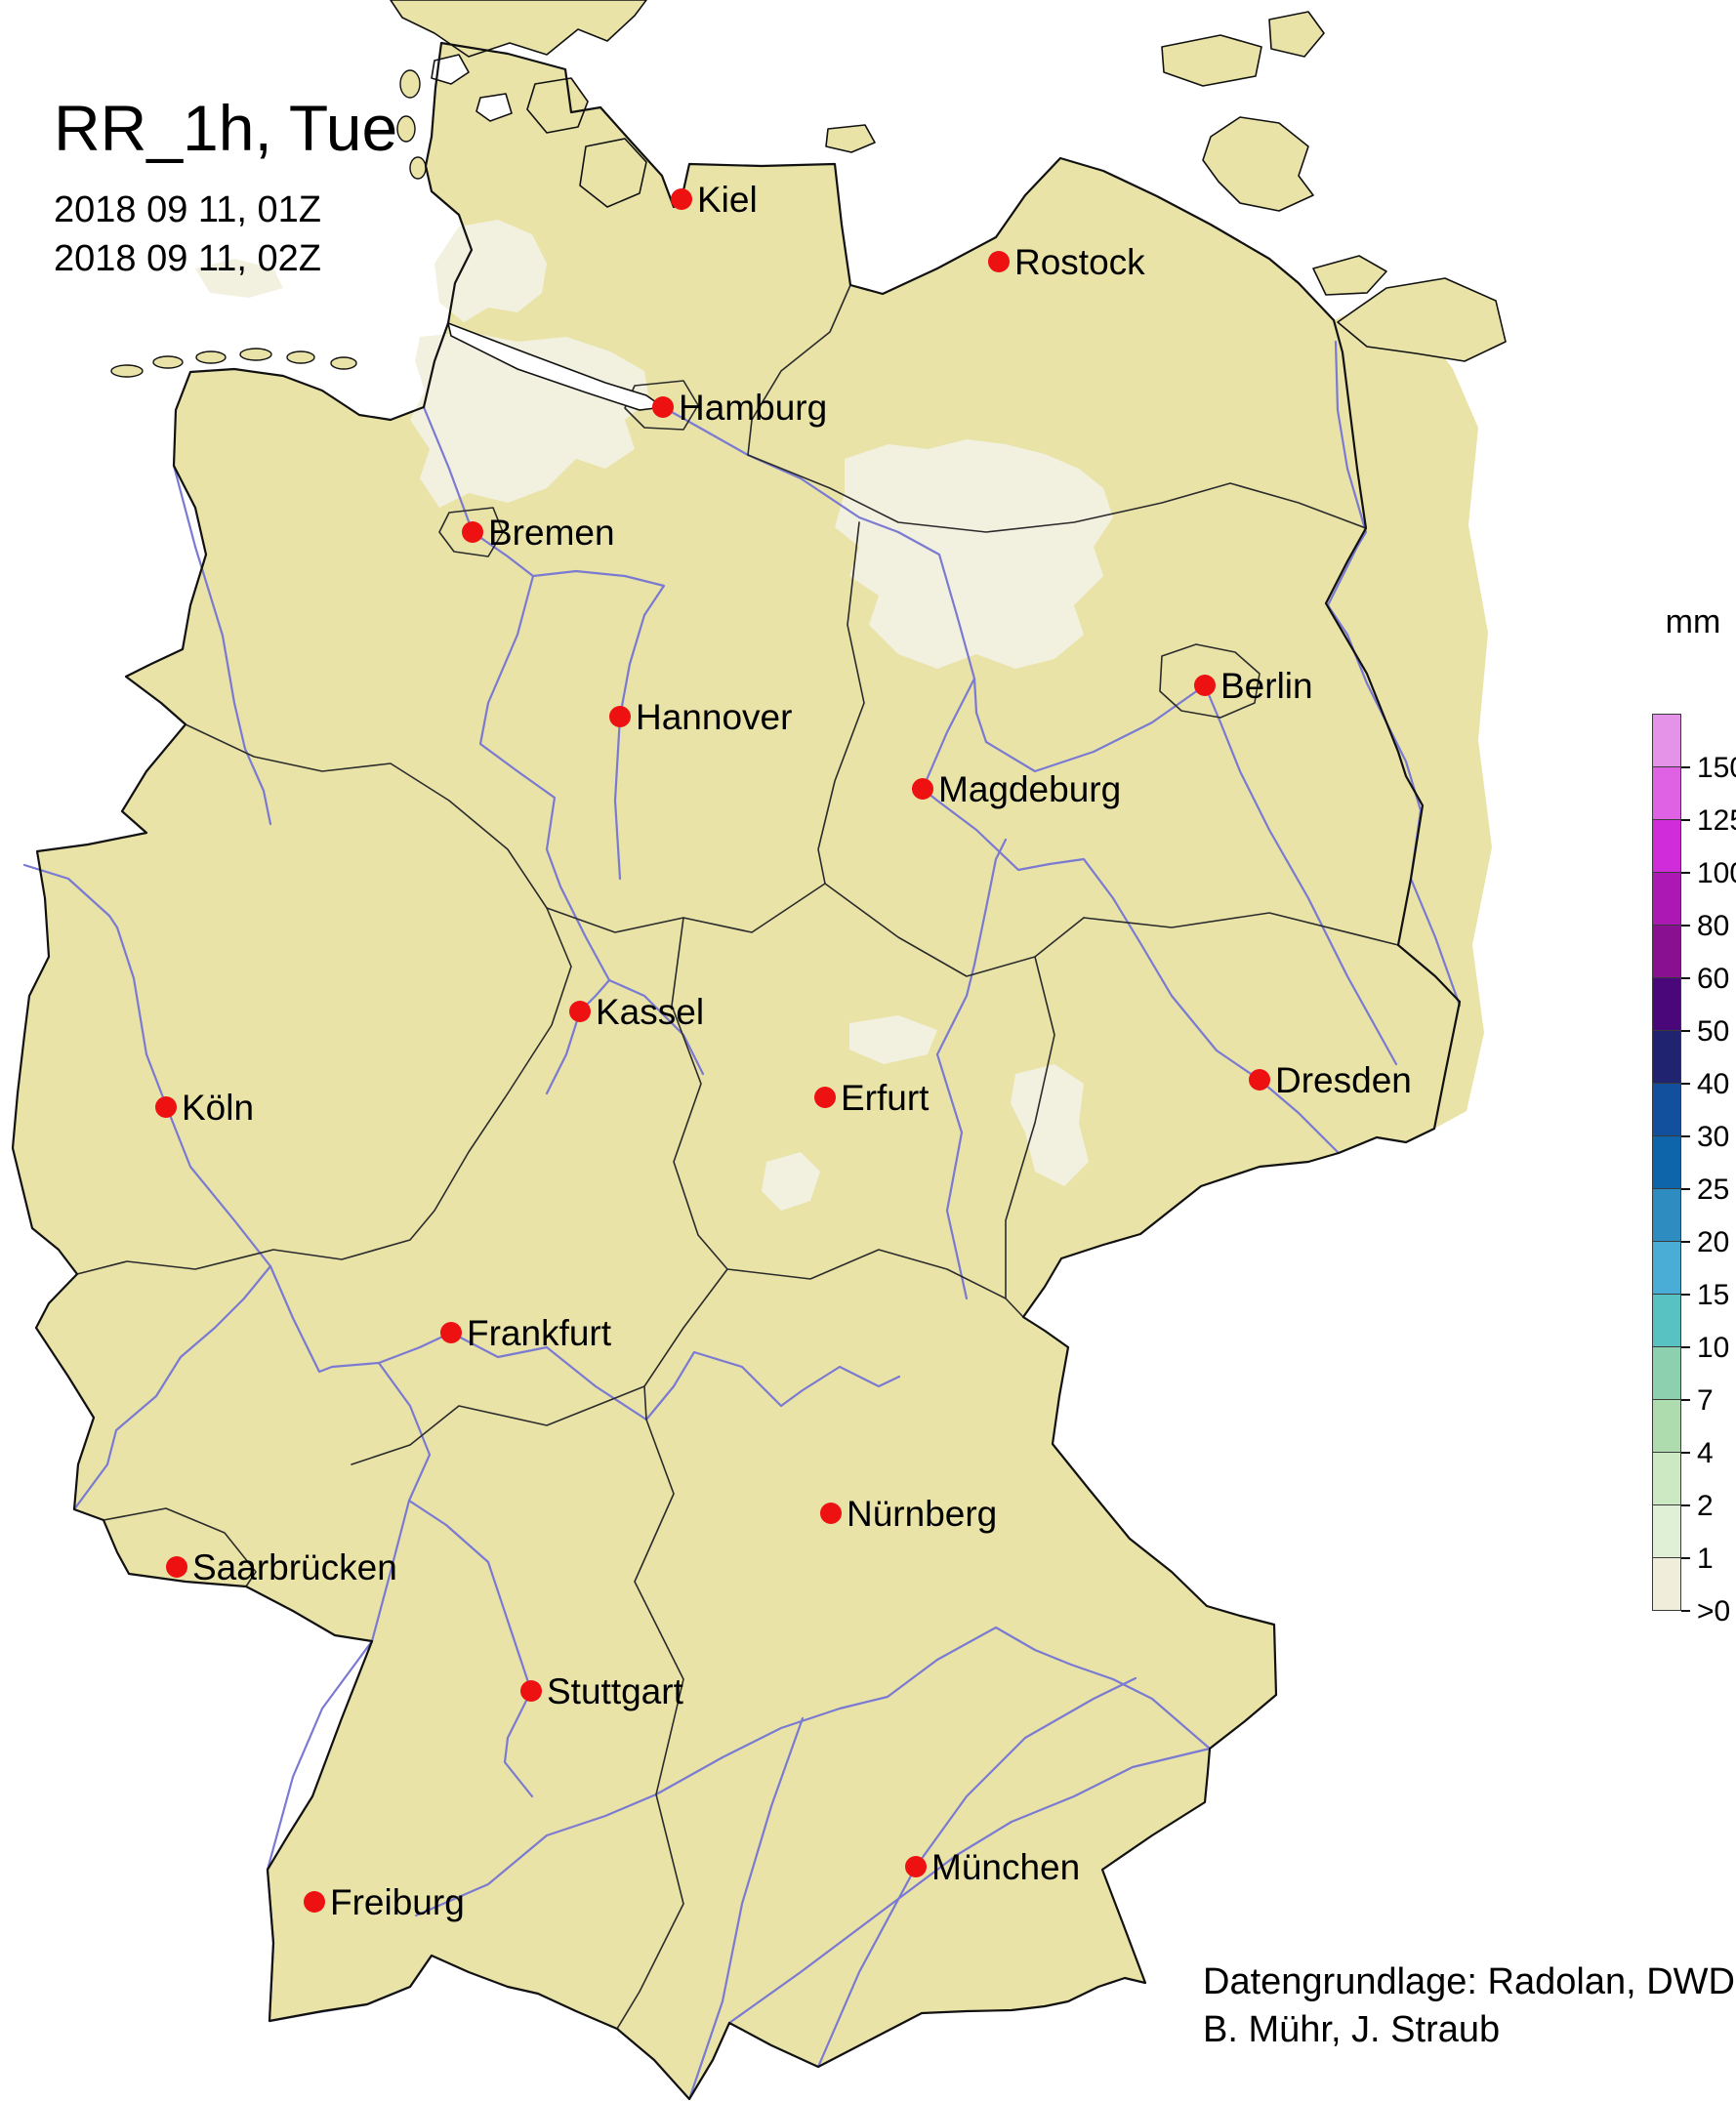 This screenshot has height=2101, width=1736. What do you see at coordinates (971, 1069) in the screenshot?
I see `river-saale` at bounding box center [971, 1069].